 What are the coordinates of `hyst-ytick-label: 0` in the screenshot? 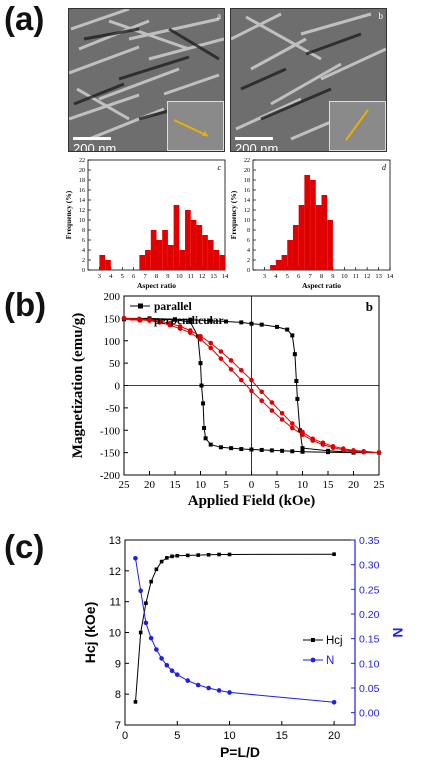 It's located at (118, 387).